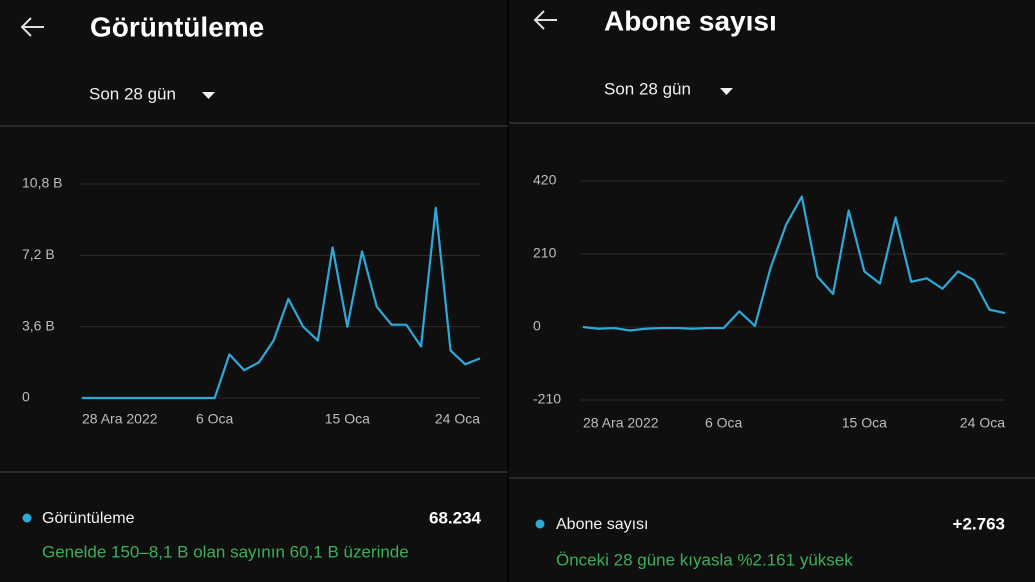 Image resolution: width=1035 pixels, height=582 pixels. What do you see at coordinates (545, 180) in the screenshot?
I see `y-tick-label: 420` at bounding box center [545, 180].